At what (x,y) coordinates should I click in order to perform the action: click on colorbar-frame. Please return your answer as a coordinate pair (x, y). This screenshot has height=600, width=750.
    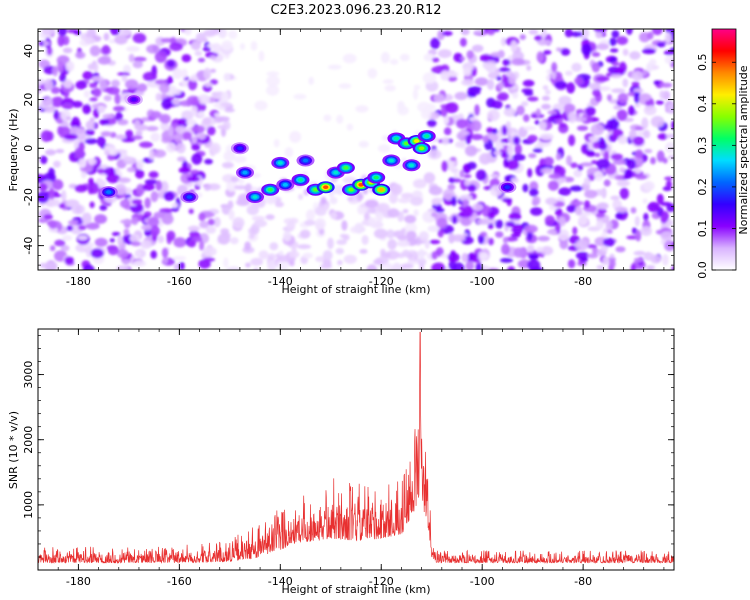
    Looking at the image, I should click on (724, 149).